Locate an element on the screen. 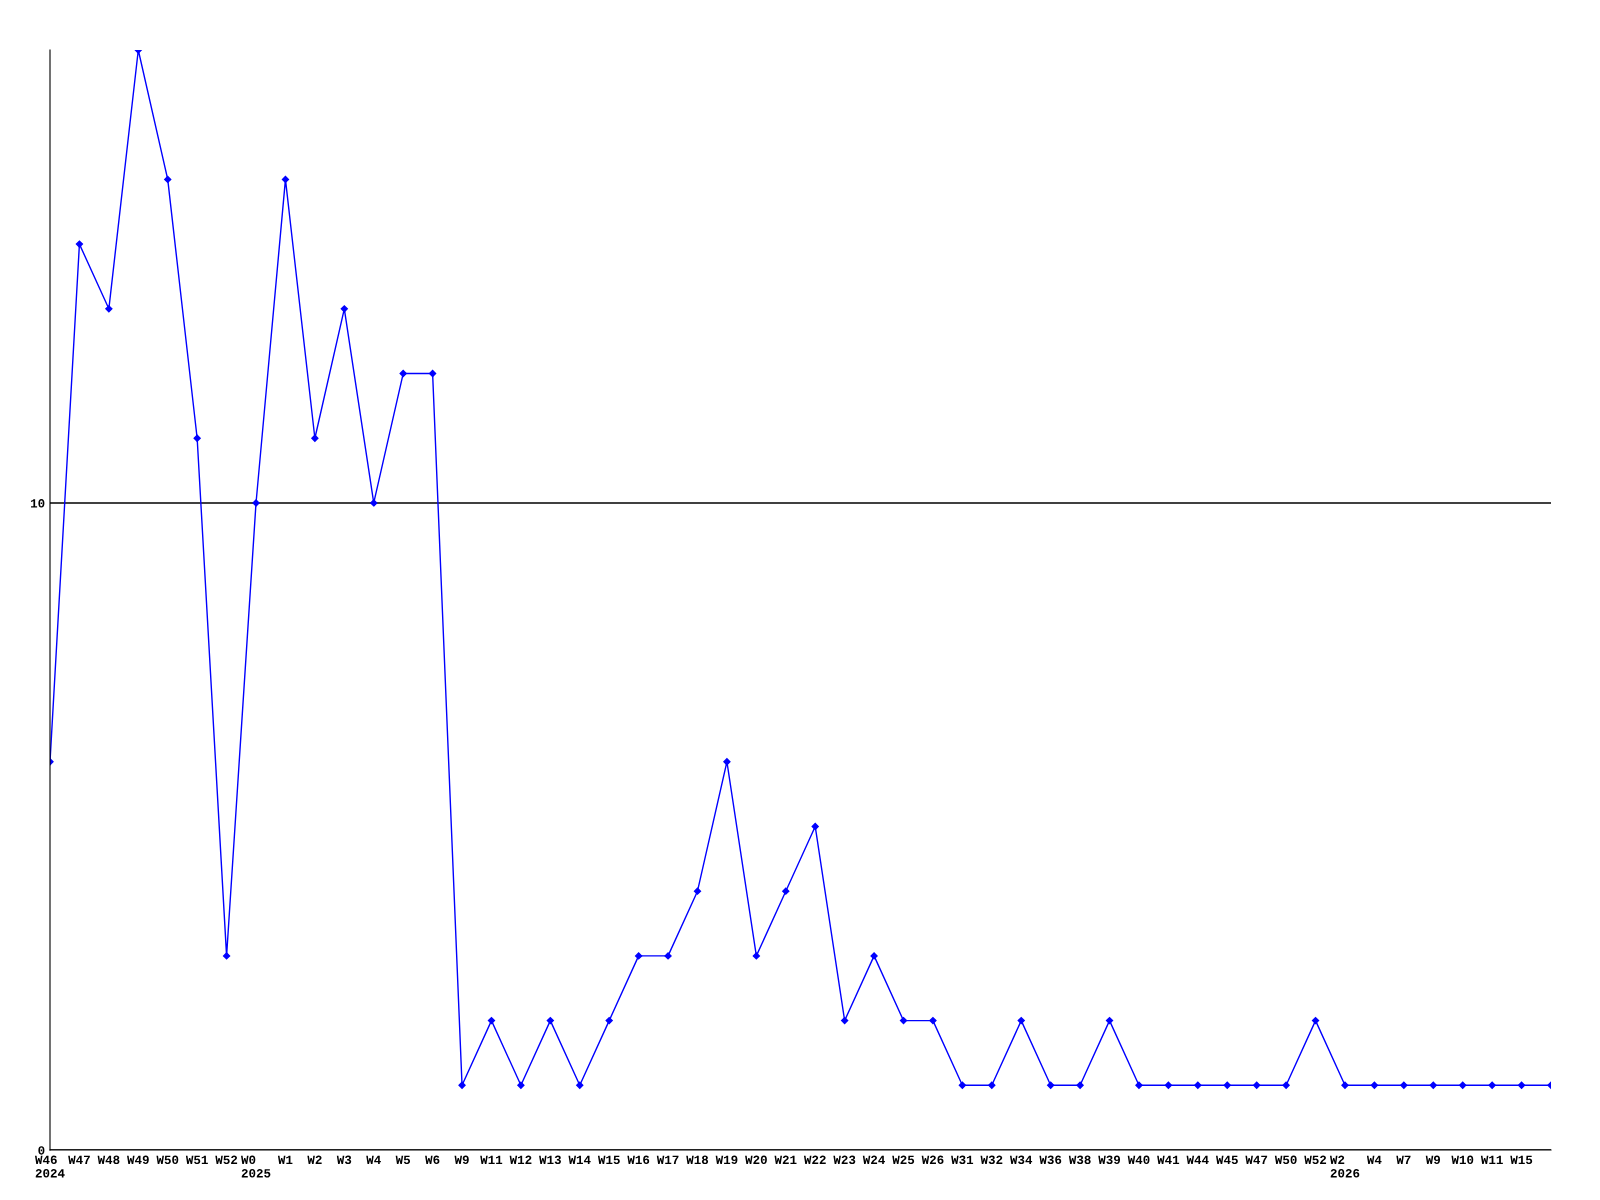 The width and height of the screenshot is (1600, 1200). x-tick-label: W18 is located at coordinates (697, 1160).